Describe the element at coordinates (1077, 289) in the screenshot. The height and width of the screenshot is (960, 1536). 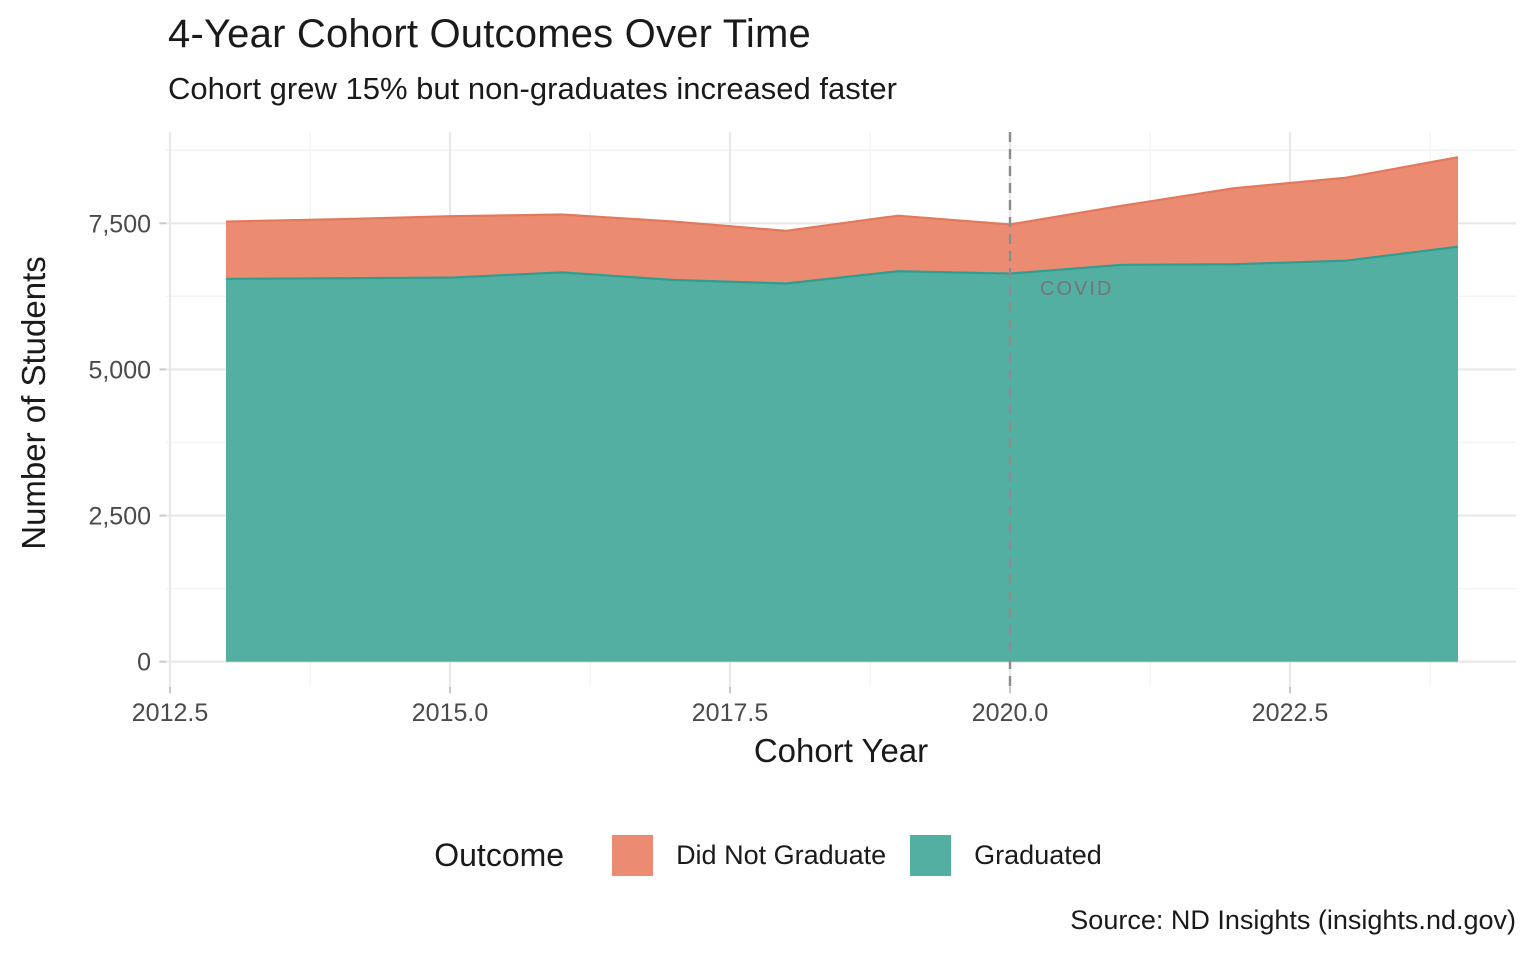
I see `covid-annotation-label: COVID` at that location.